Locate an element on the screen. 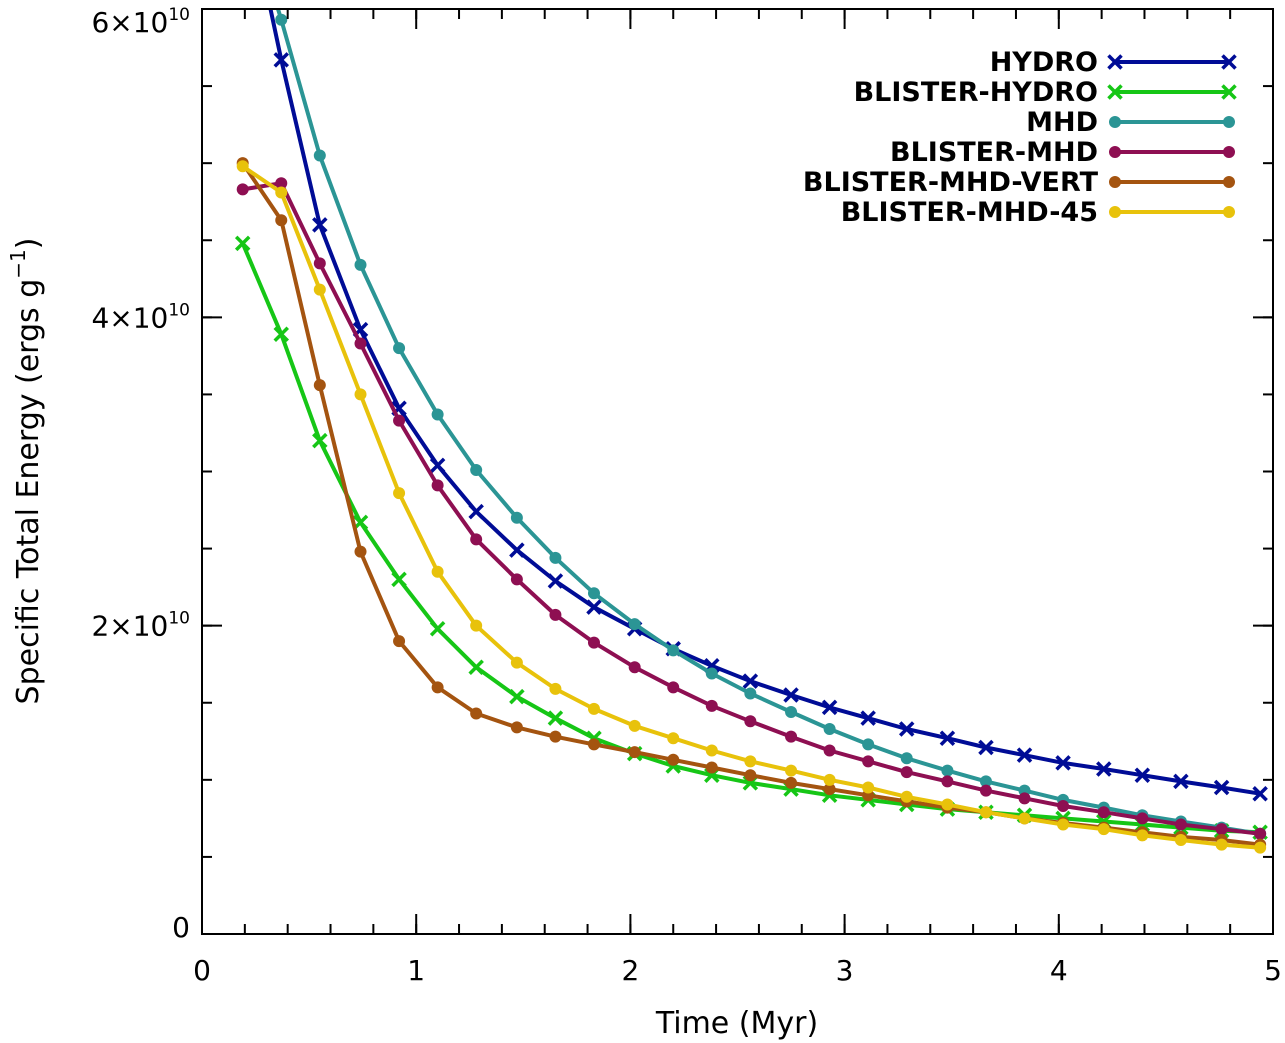  x-tick-label: 1 is located at coordinates (416, 970).